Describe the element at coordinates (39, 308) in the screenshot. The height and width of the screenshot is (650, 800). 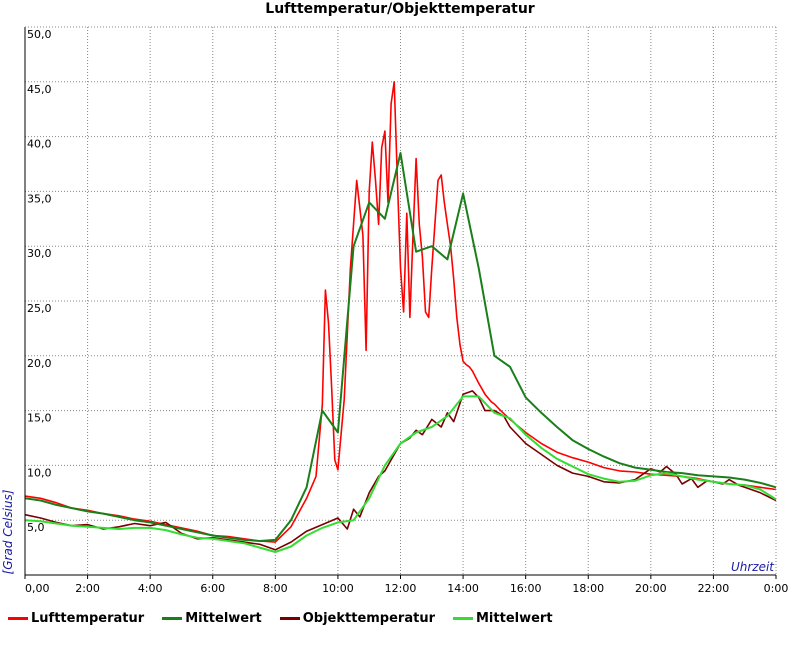
I see `y-tick-label: 25,0` at that location.